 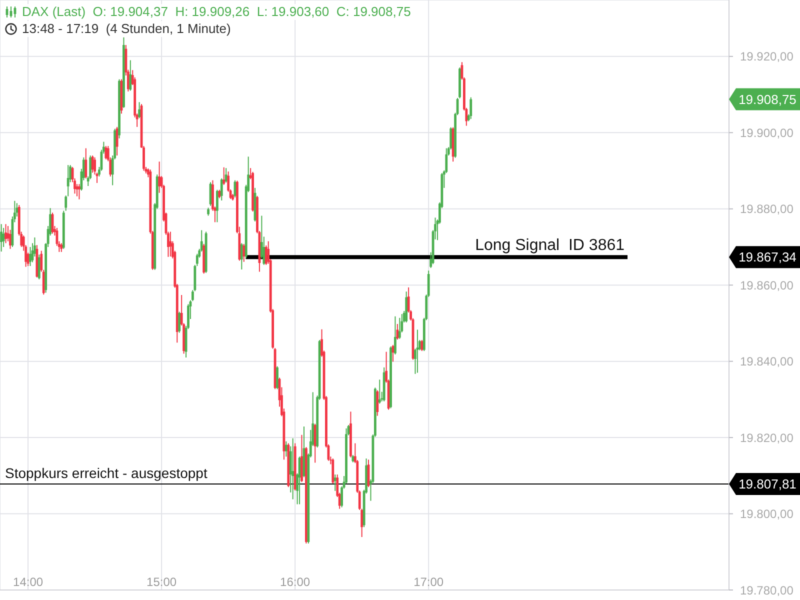 I want to click on y-tick-label: 19.820,00, so click(x=767, y=437).